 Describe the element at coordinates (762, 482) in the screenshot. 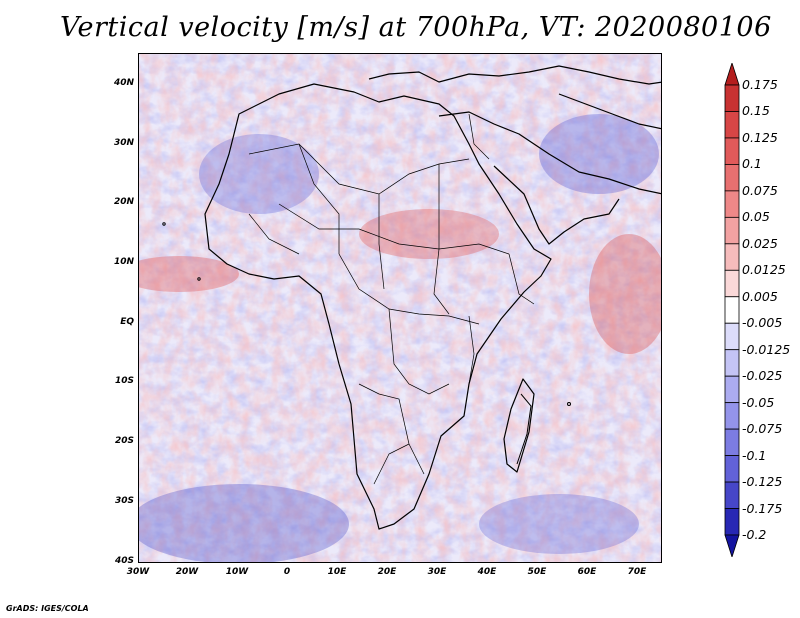

I see `colorbar-label: -0.125` at that location.